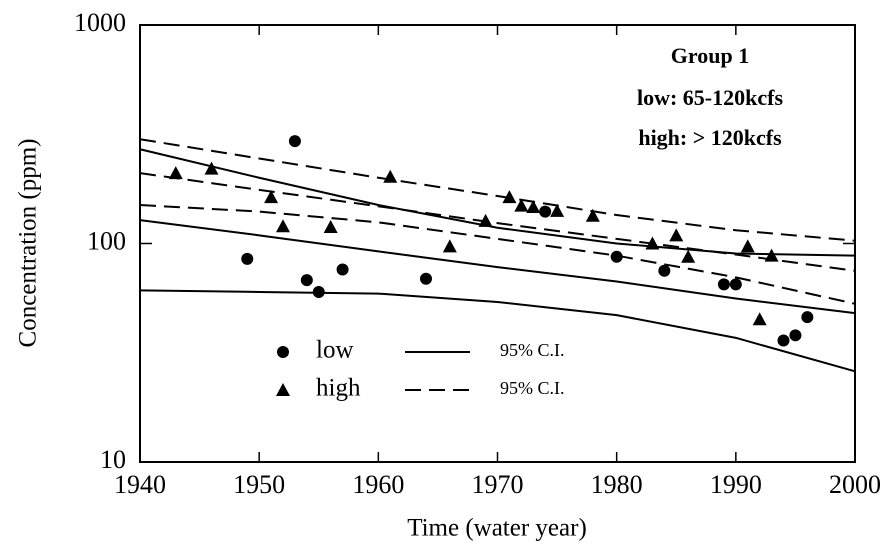  What do you see at coordinates (140, 484) in the screenshot?
I see `x-tick-label: 1940` at bounding box center [140, 484].